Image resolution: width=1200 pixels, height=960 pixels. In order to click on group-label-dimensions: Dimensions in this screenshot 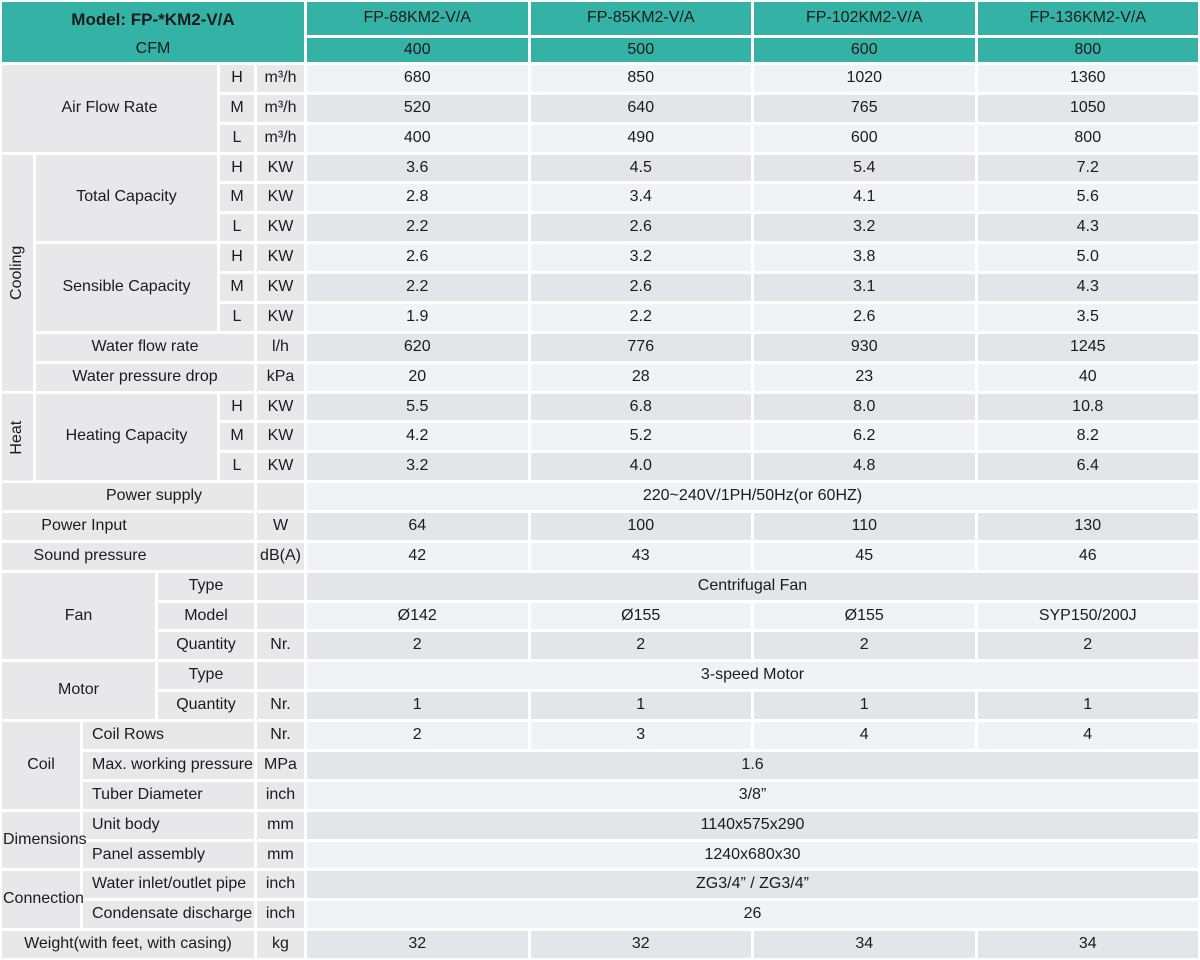, I will do `click(44, 840)`.